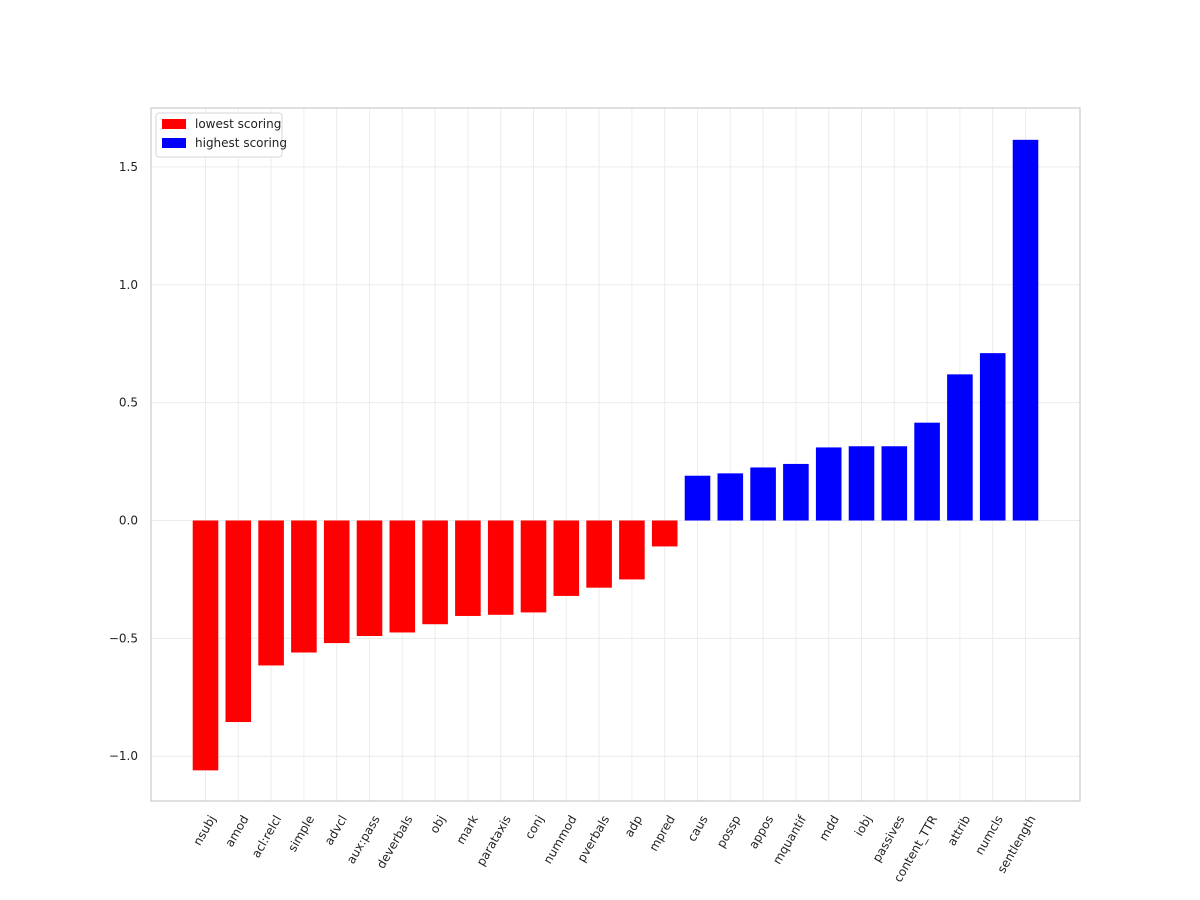 Image resolution: width=1200 pixels, height=900 pixels. I want to click on x-tick-label: conj, so click(534, 827).